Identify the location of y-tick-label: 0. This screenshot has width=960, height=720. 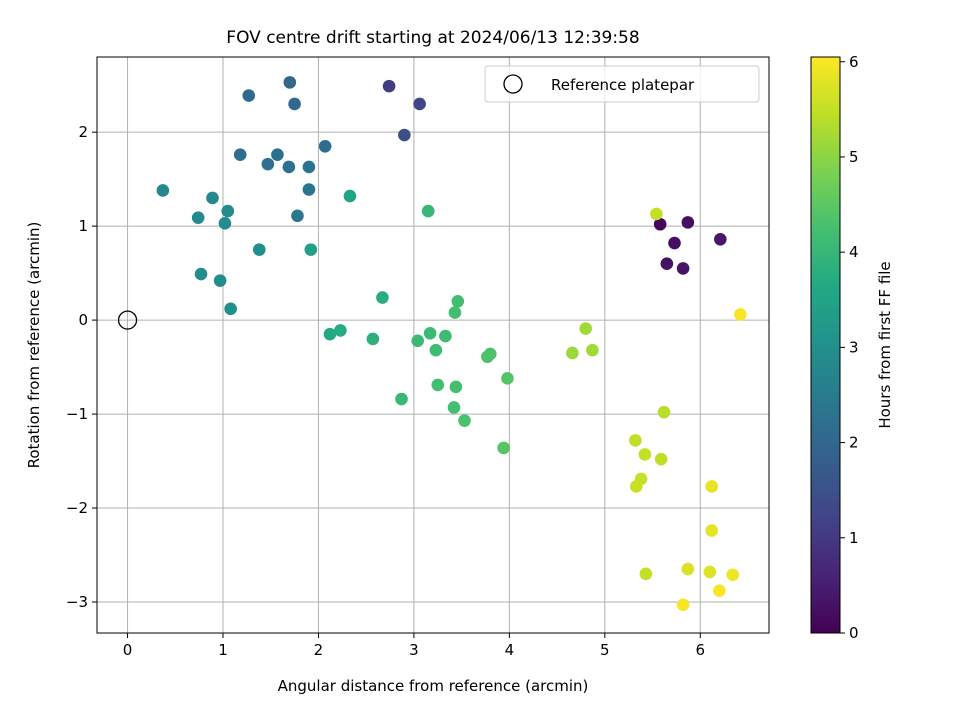
(83, 320).